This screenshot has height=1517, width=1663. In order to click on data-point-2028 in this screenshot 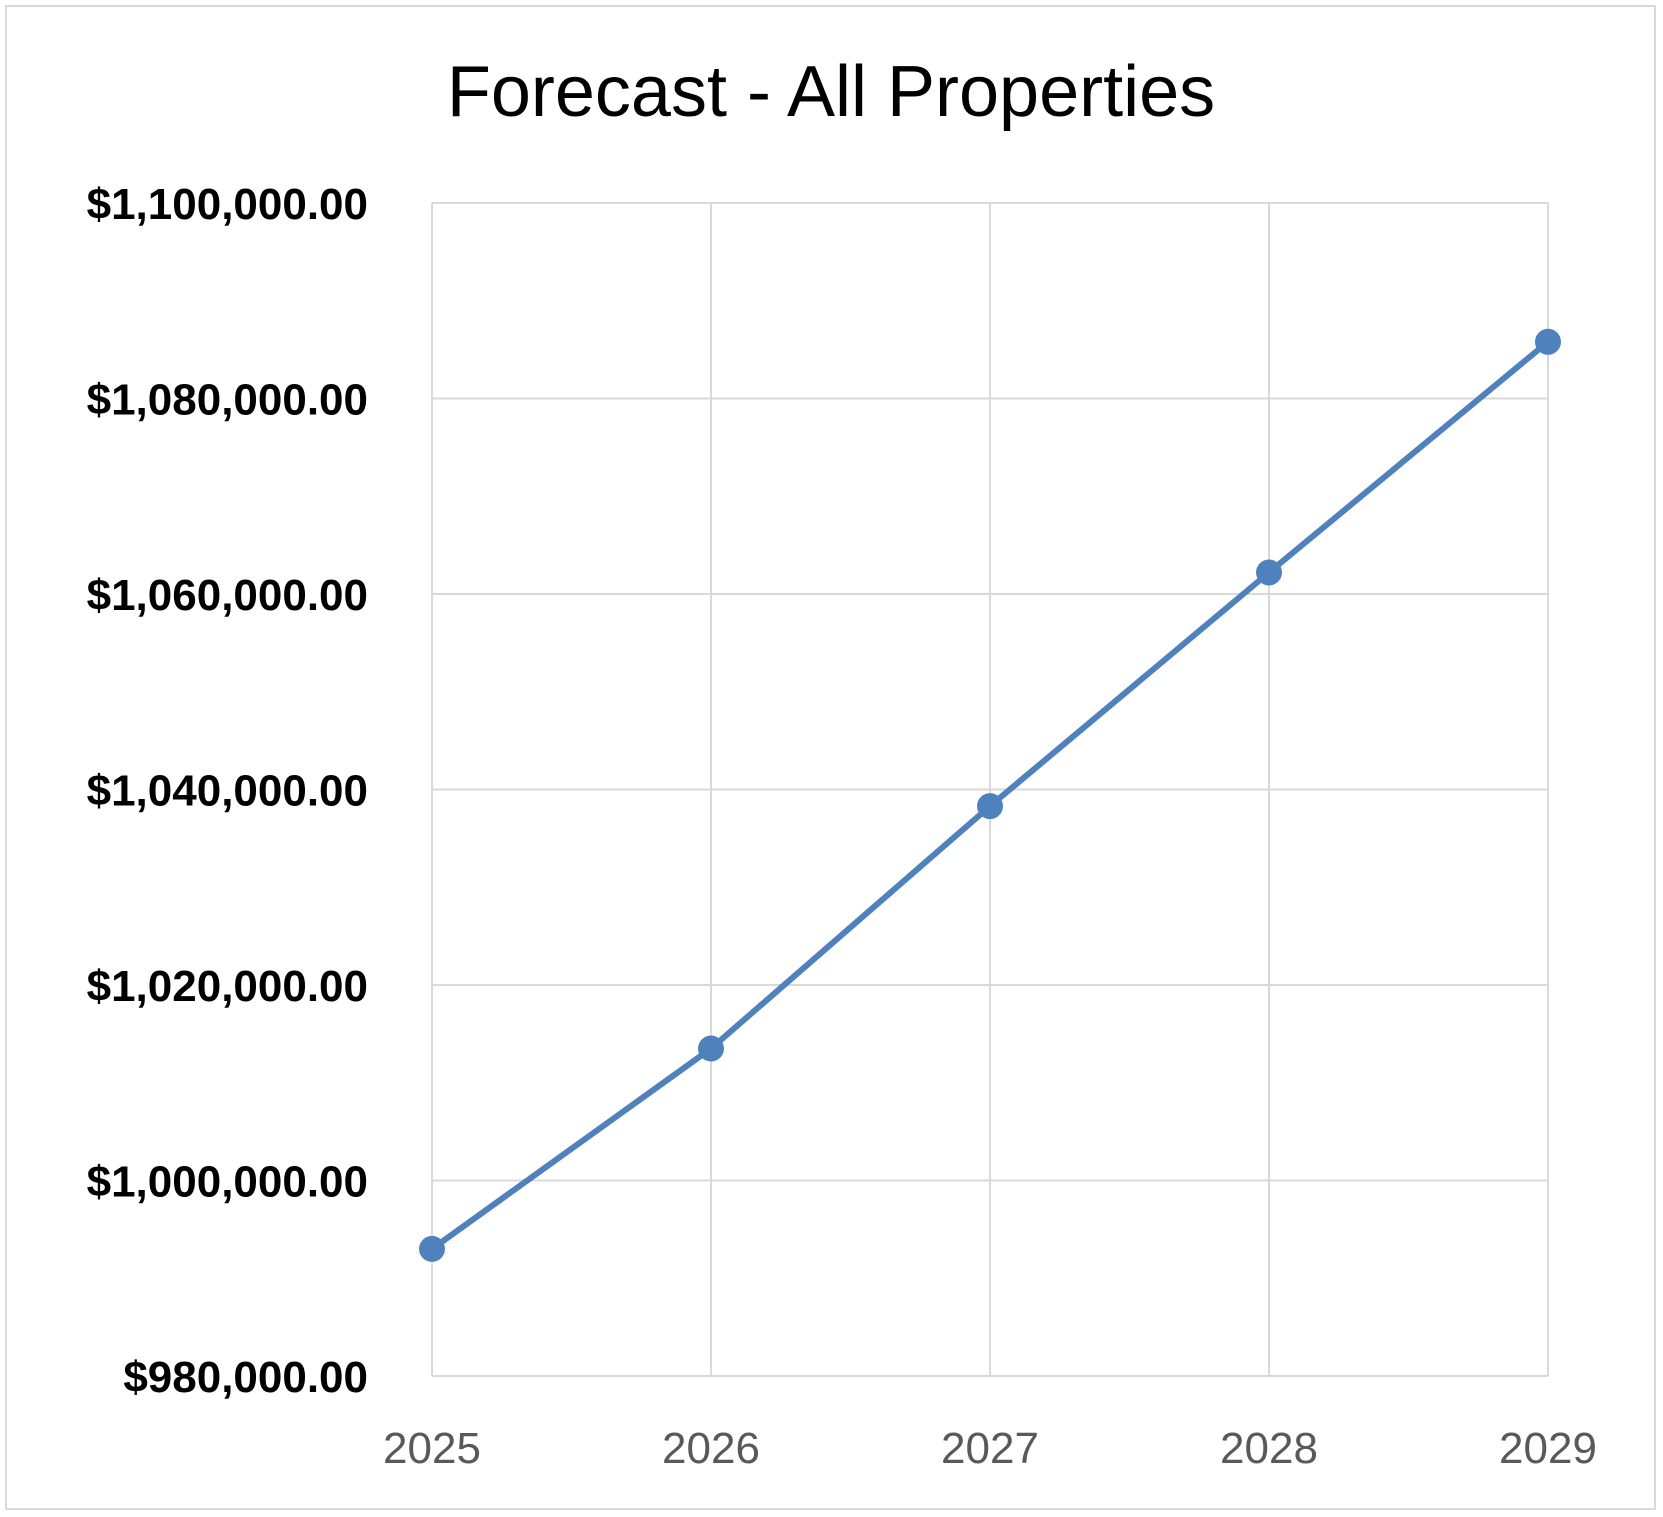, I will do `click(1269, 572)`.